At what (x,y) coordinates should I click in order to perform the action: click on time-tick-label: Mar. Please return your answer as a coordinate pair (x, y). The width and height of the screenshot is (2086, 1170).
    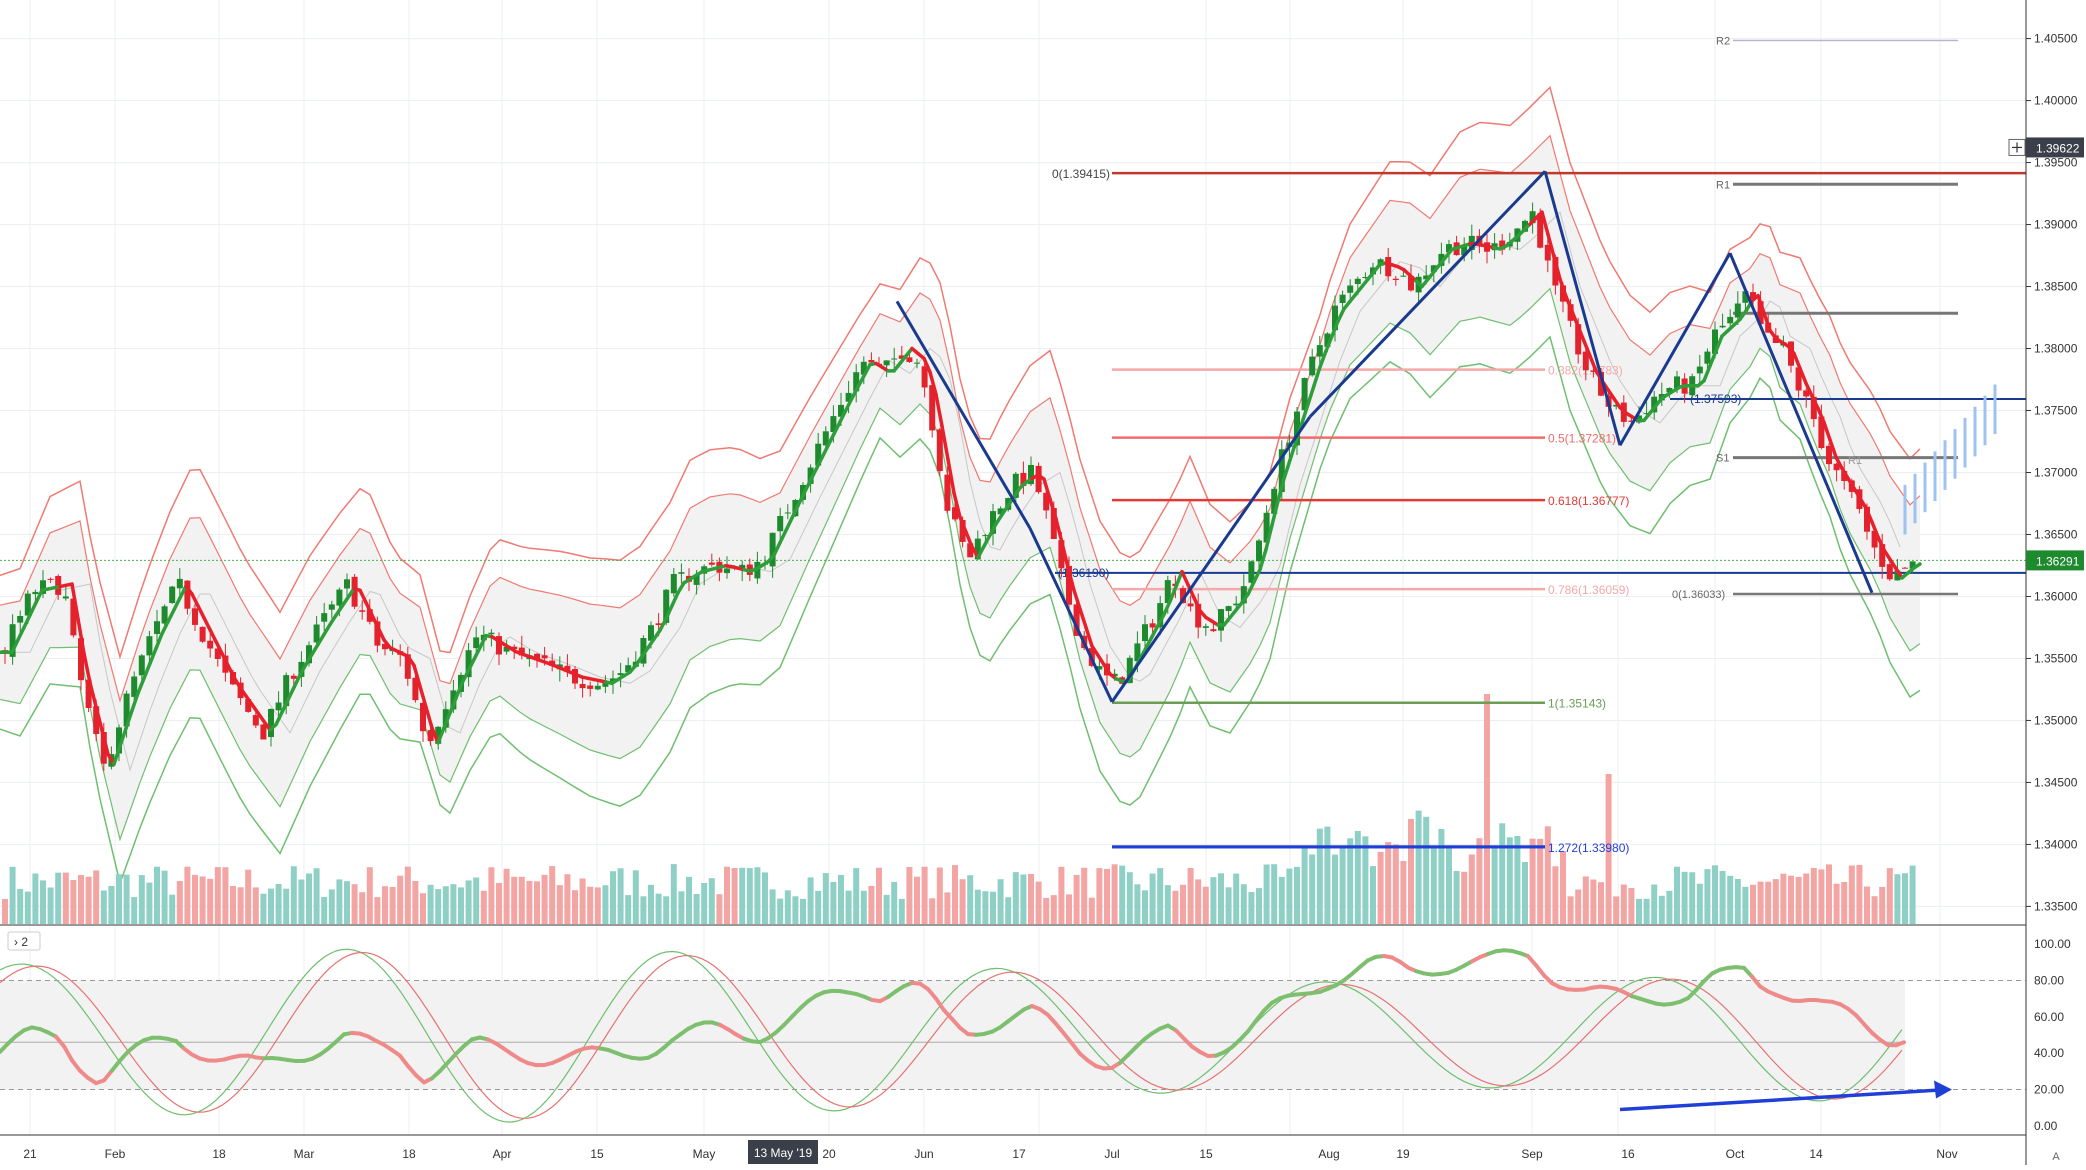
    Looking at the image, I should click on (304, 1154).